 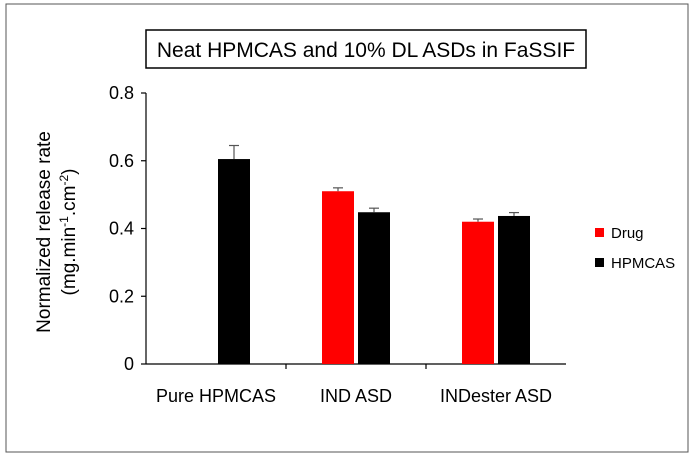 I want to click on y-tick-label: 0.2, so click(x=121, y=296).